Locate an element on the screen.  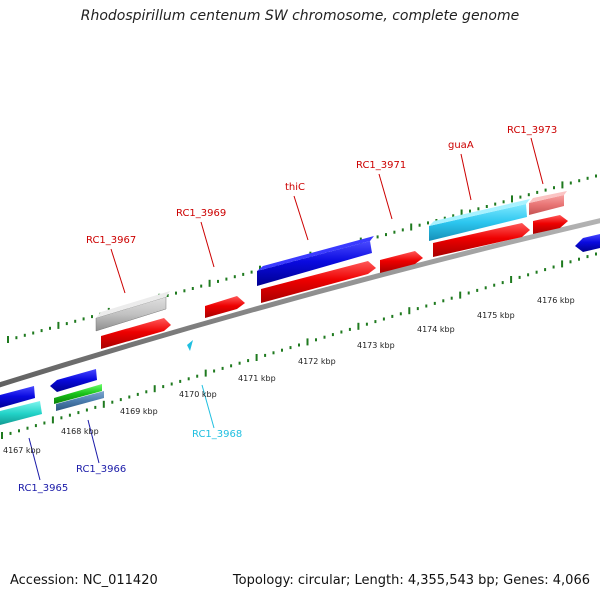
gene-right-edge-blue is located at coordinates (587, 243).